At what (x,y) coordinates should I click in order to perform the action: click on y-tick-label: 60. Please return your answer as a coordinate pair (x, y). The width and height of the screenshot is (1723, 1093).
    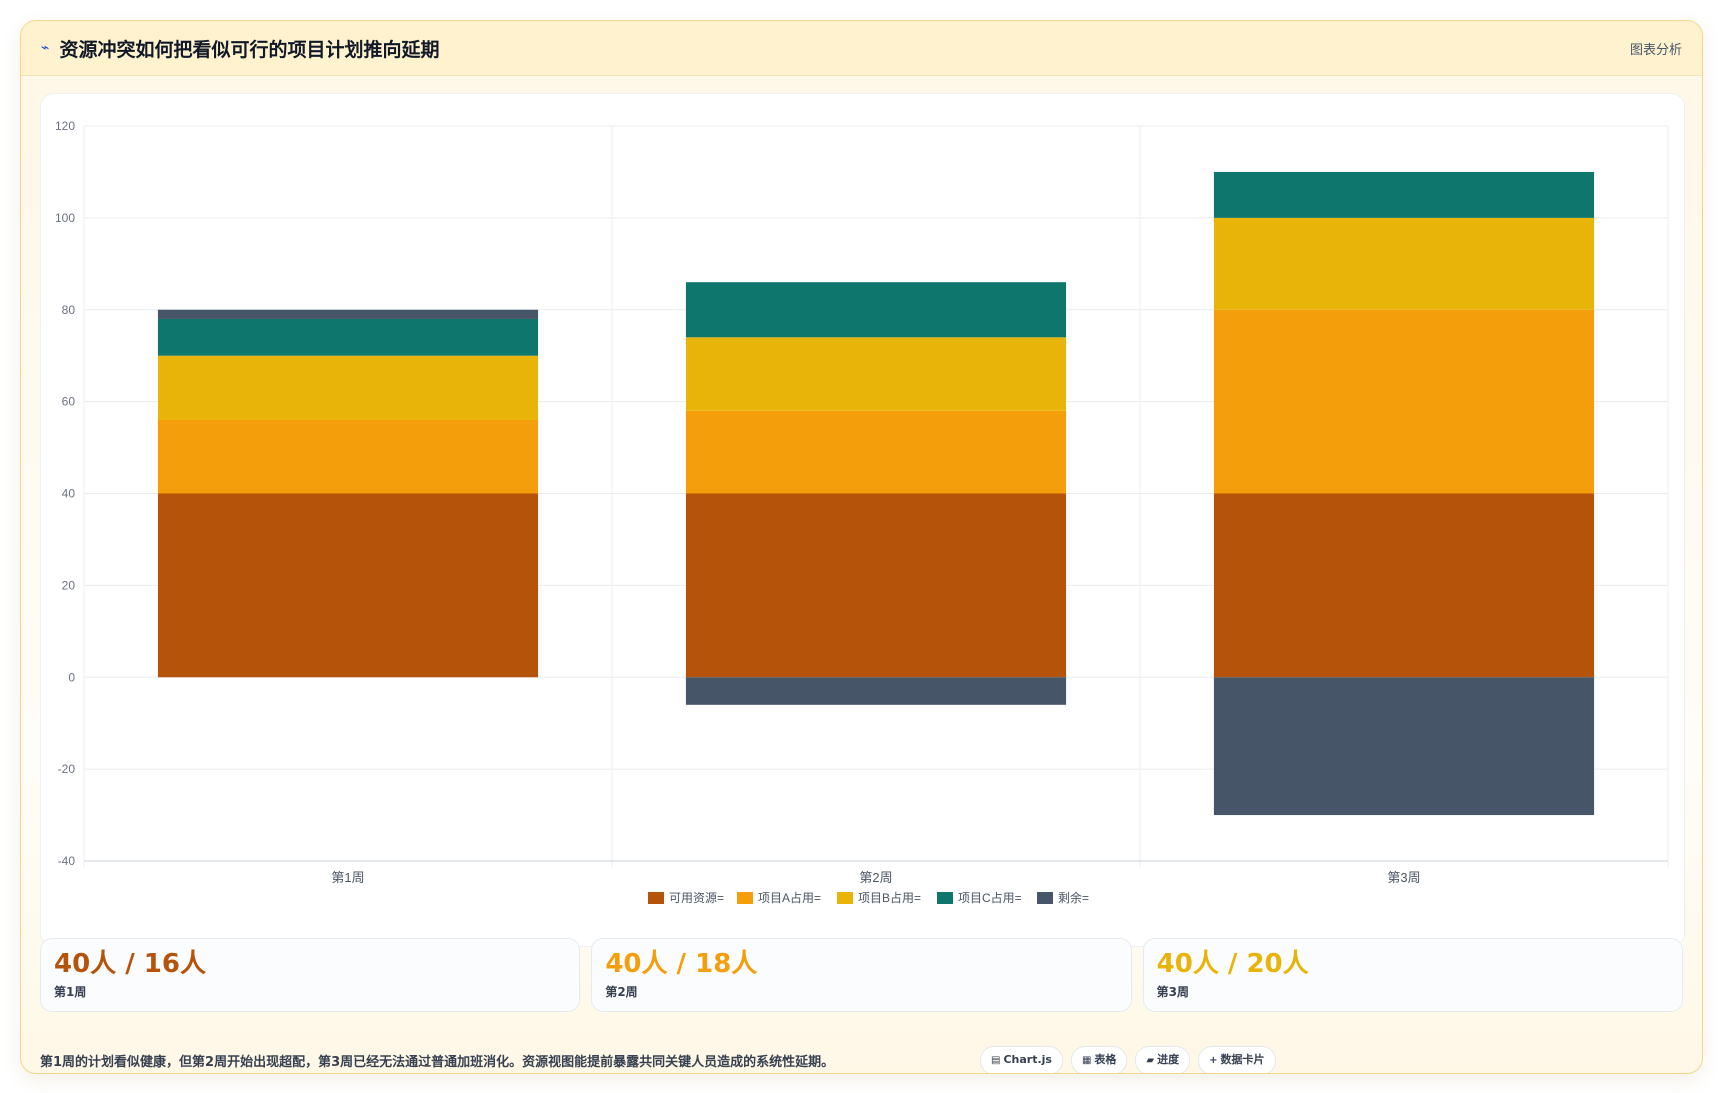
    Looking at the image, I should click on (69, 402).